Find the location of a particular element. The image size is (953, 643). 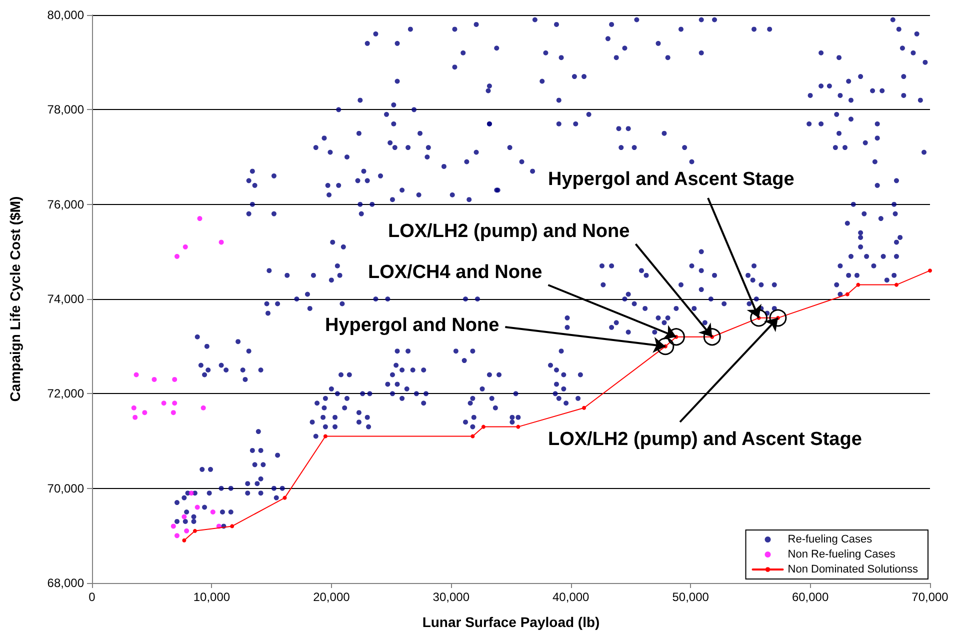

x-tick-label: 10,000 is located at coordinates (211, 597).